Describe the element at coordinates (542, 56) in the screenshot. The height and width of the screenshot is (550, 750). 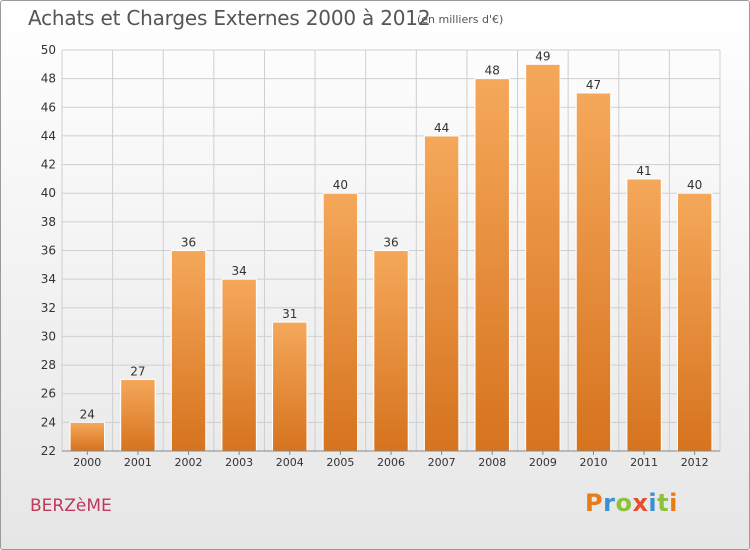
I see `data-label: 49` at that location.